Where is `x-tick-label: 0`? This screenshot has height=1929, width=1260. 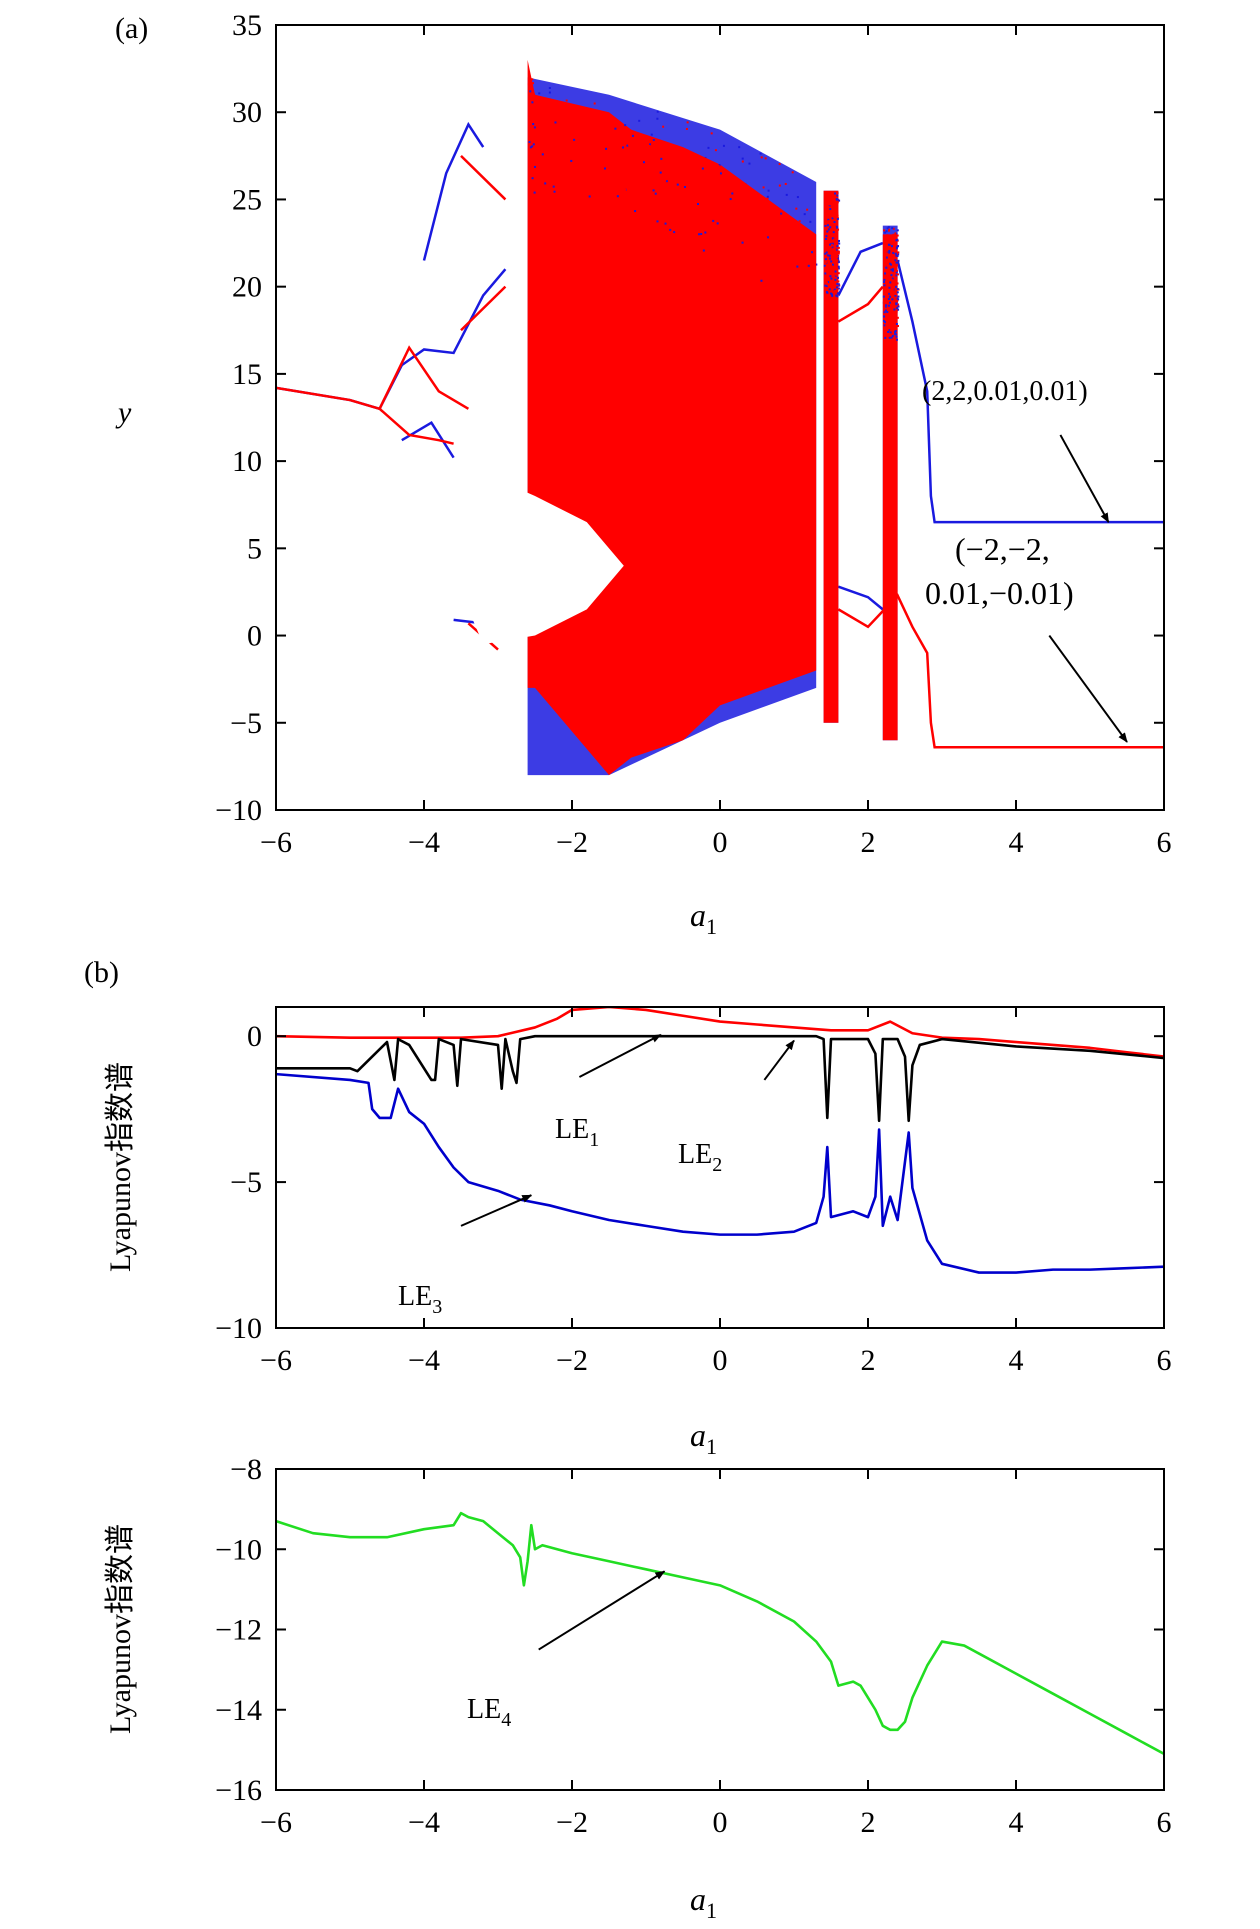
x-tick-label: 0 is located at coordinates (720, 842).